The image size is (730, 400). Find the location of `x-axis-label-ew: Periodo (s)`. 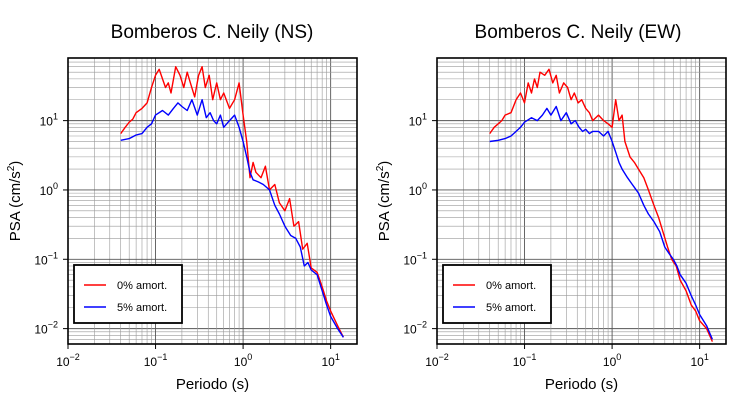

x-axis-label-ew: Periodo (s) is located at coordinates (581, 384).